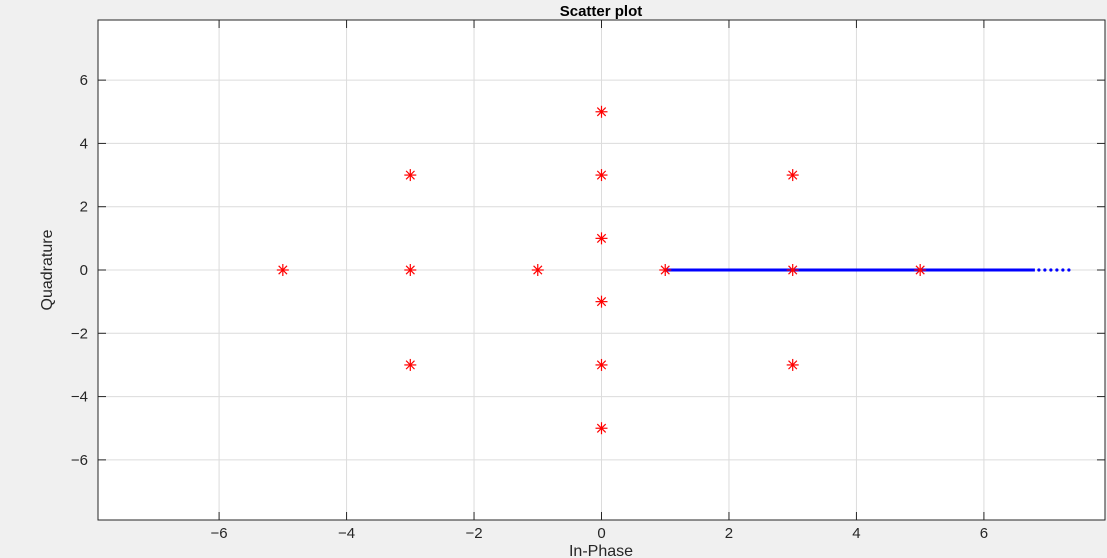  Describe the element at coordinates (601, 11) in the screenshot. I see `chart-title: Scatter plot` at that location.